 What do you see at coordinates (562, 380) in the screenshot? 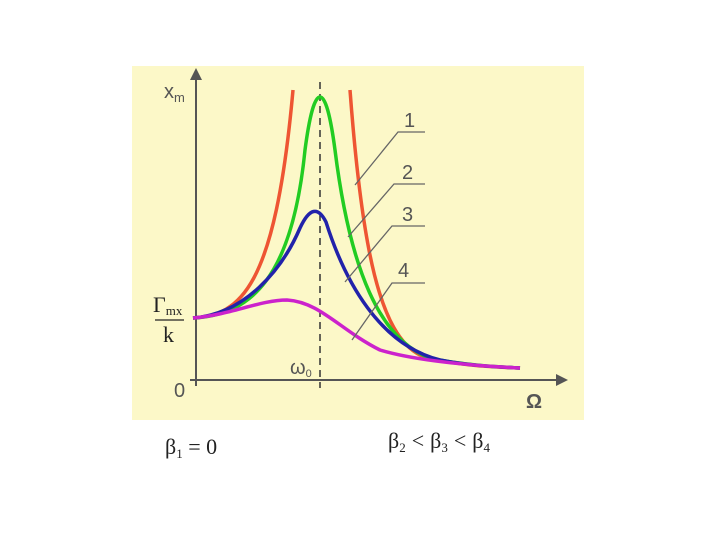
I see `x-arrow` at bounding box center [562, 380].